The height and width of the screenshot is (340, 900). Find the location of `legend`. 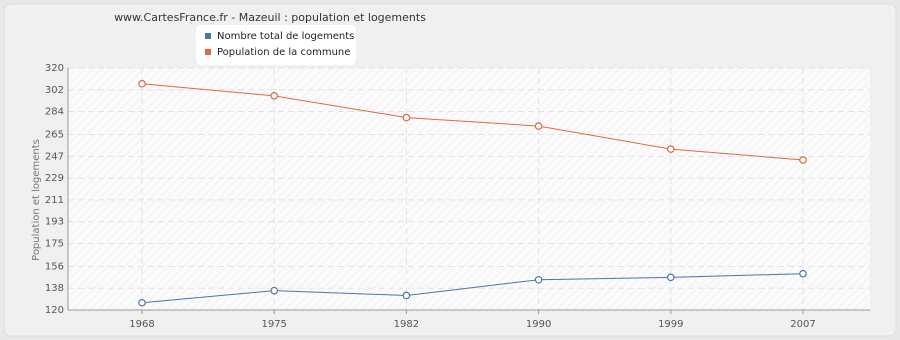

legend is located at coordinates (276, 45).